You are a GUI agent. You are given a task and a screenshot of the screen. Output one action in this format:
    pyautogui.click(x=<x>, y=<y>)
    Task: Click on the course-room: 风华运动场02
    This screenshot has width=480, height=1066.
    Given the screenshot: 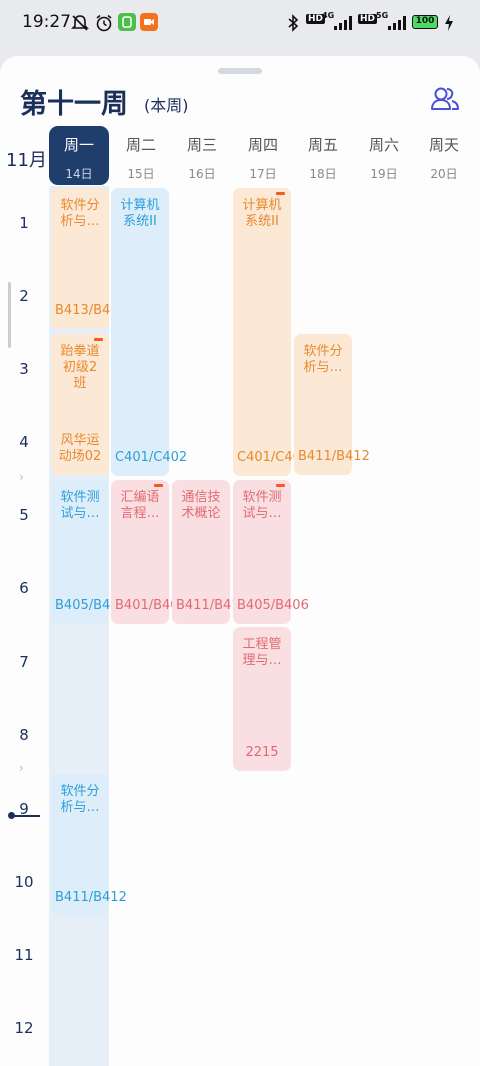 What is the action you would take?
    pyautogui.click(x=80, y=448)
    